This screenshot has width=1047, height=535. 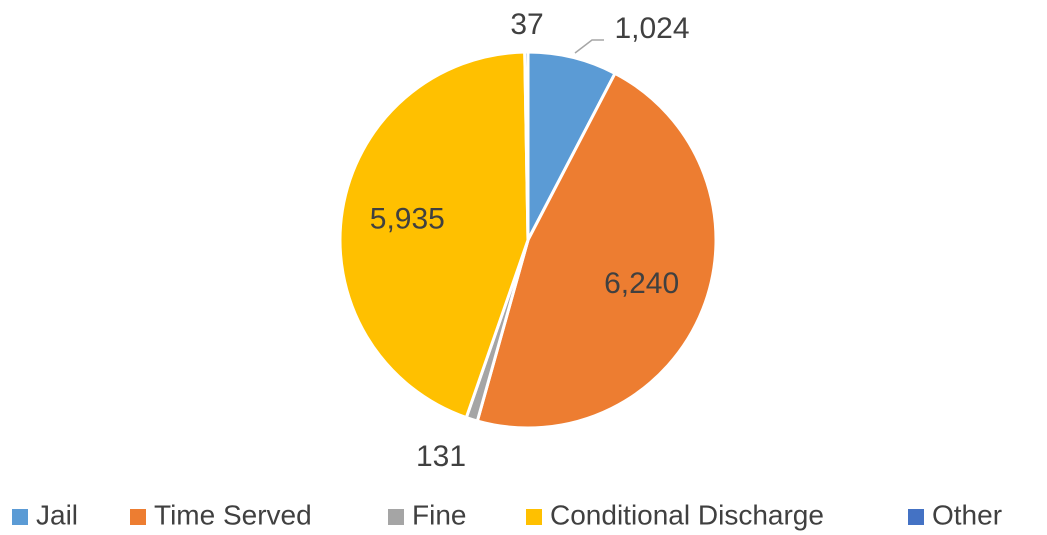 I want to click on legend-label: Other, so click(x=967, y=514).